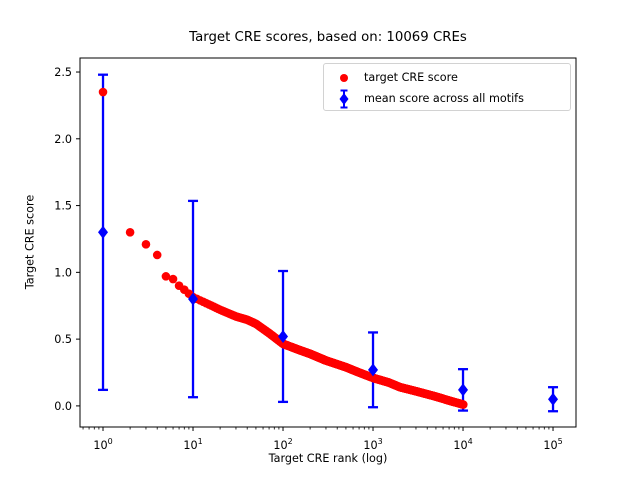 This screenshot has height=480, width=640. Describe the element at coordinates (411, 77) in the screenshot. I see `legend-label: target CRE score` at that location.